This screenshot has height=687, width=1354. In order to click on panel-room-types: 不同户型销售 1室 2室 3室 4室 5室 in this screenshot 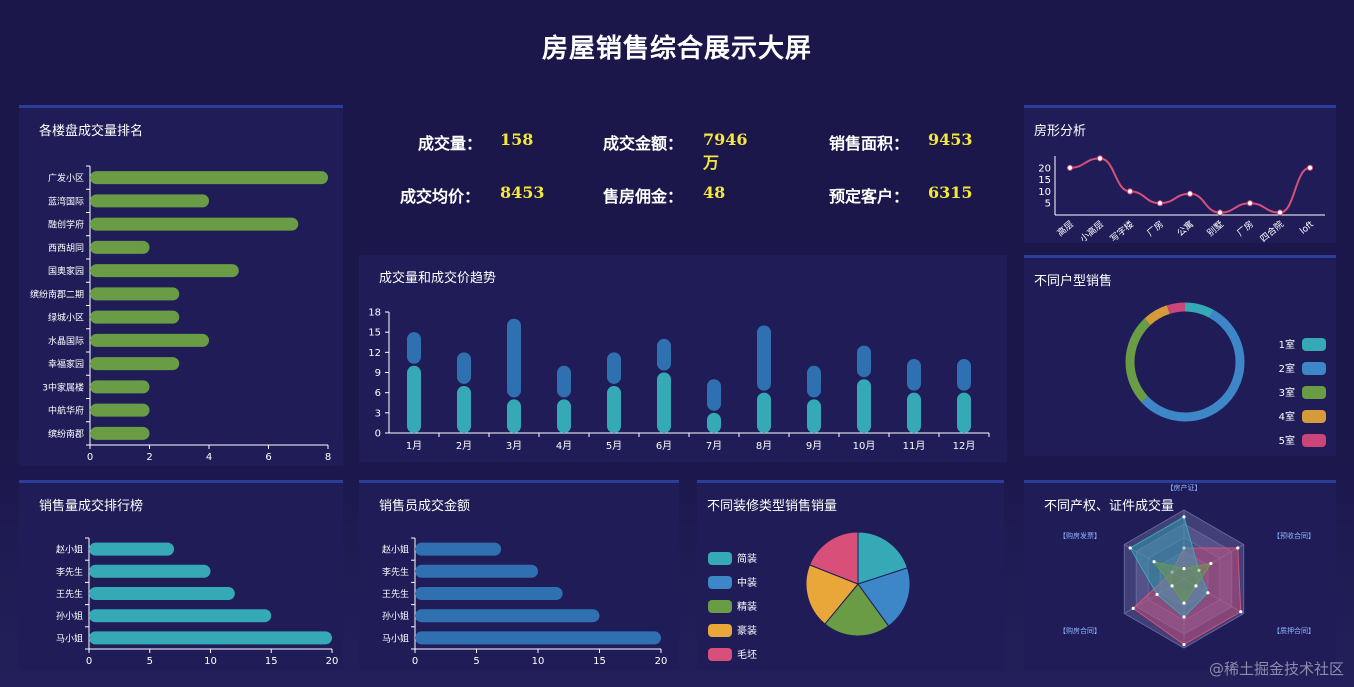, I will do `click(1180, 355)`.